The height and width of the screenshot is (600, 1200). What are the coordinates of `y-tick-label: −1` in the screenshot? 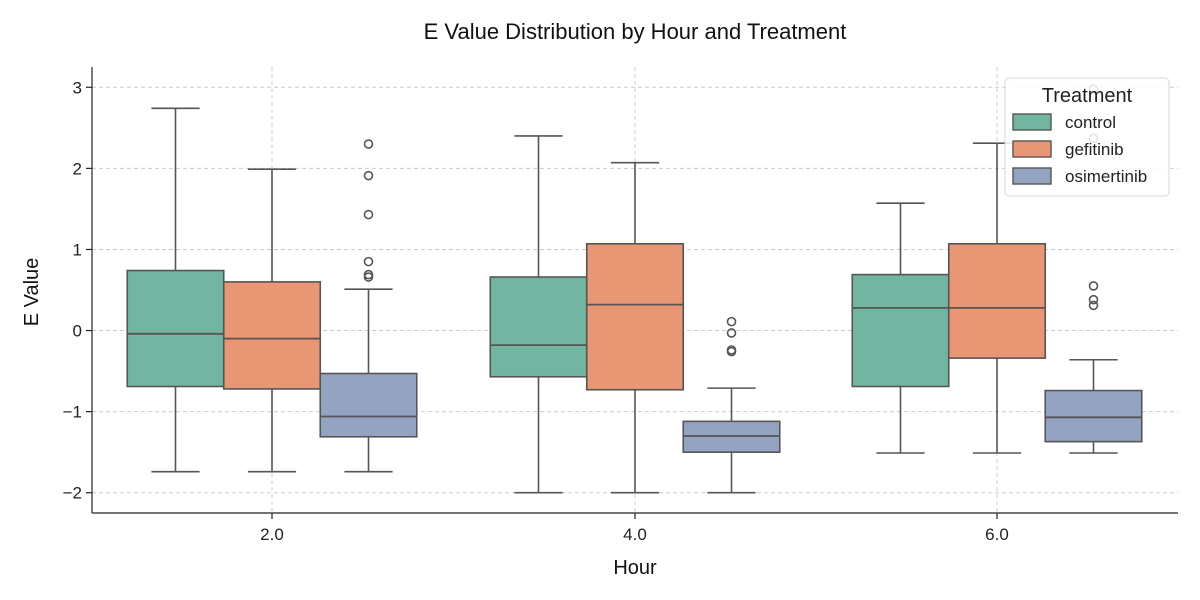 It's located at (72, 412).